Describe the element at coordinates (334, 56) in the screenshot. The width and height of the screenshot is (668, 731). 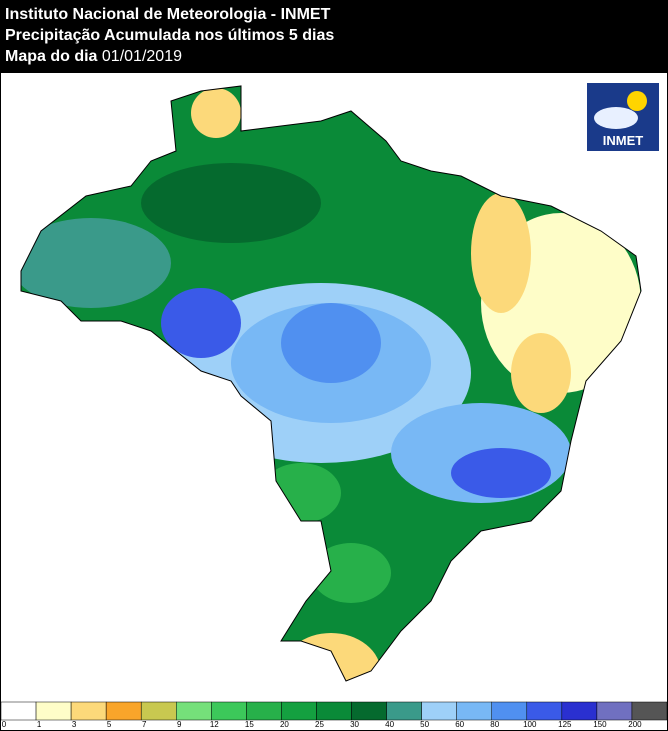
I see `date-line: Mapa do dia 01/01/2019` at that location.